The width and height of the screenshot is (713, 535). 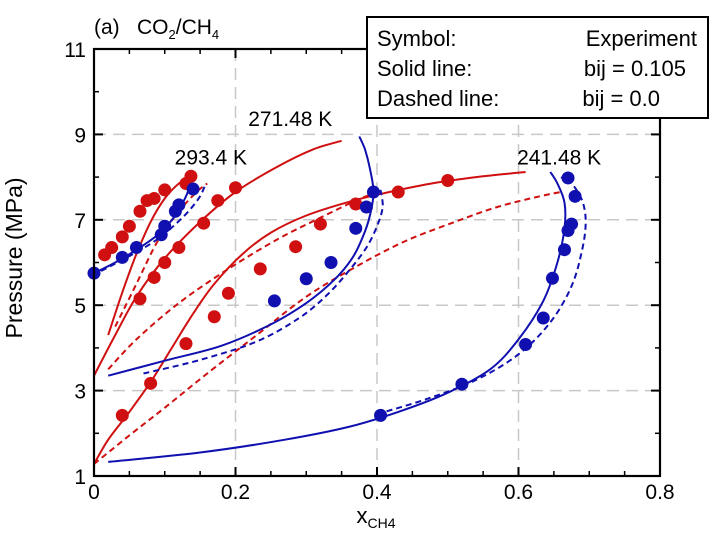 What do you see at coordinates (377, 492) in the screenshot?
I see `x-tick-label: 0.4` at bounding box center [377, 492].